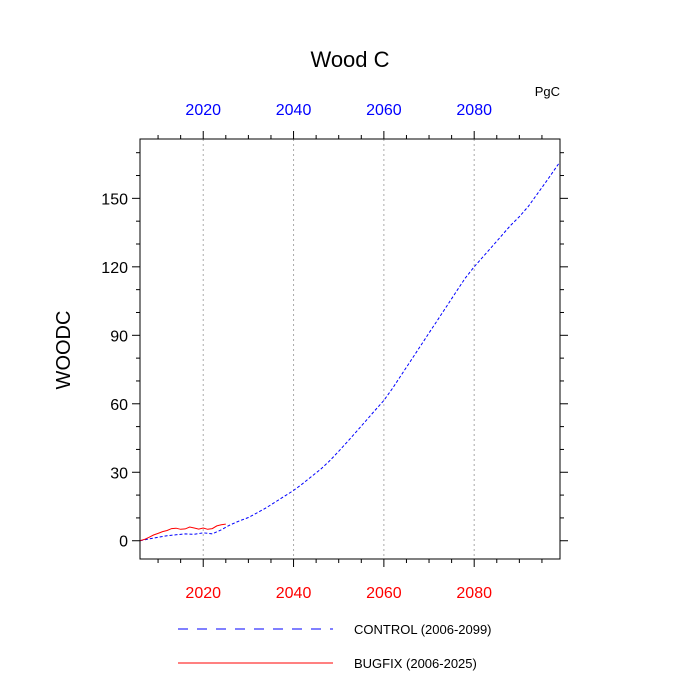  I want to click on x-tick-label-top: 2040, so click(294, 110).